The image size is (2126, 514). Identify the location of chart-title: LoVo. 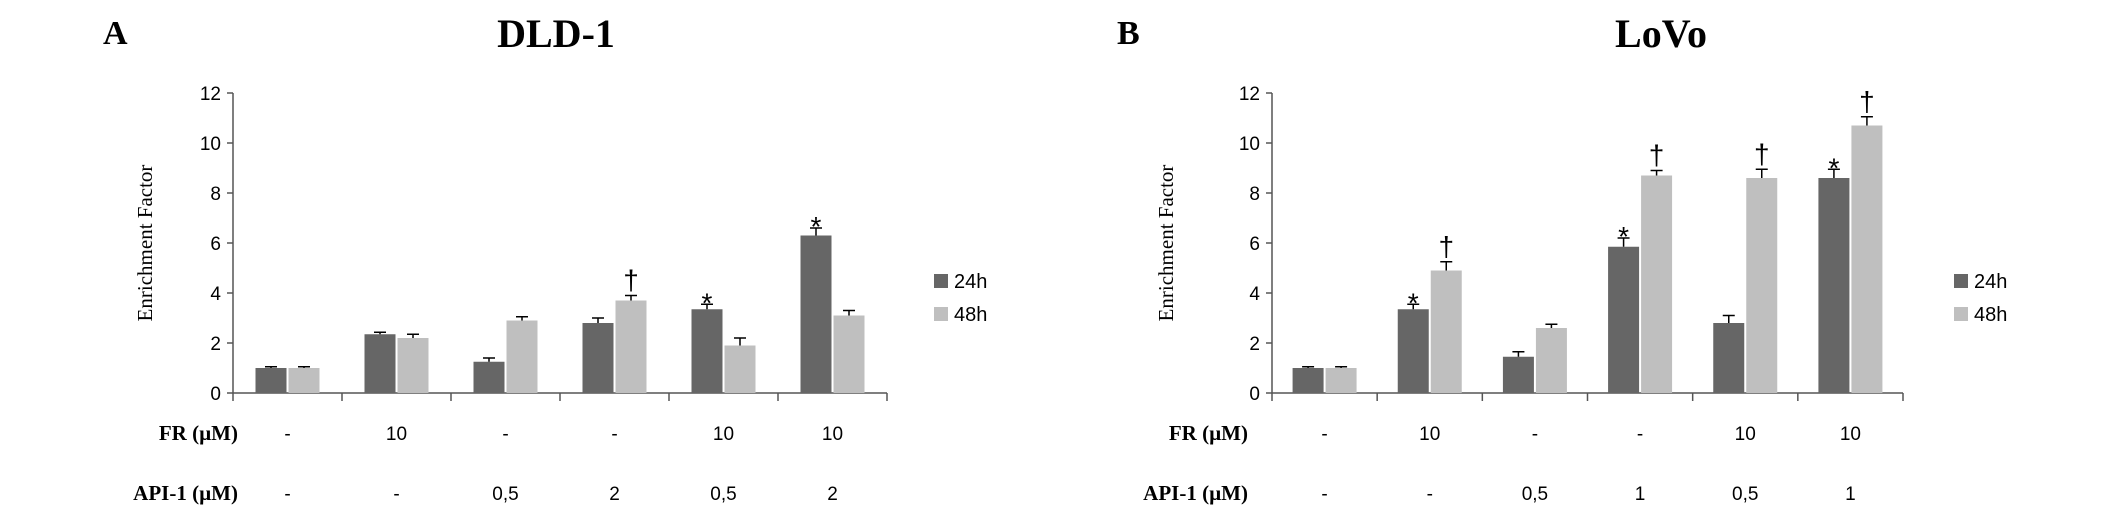
(1661, 33).